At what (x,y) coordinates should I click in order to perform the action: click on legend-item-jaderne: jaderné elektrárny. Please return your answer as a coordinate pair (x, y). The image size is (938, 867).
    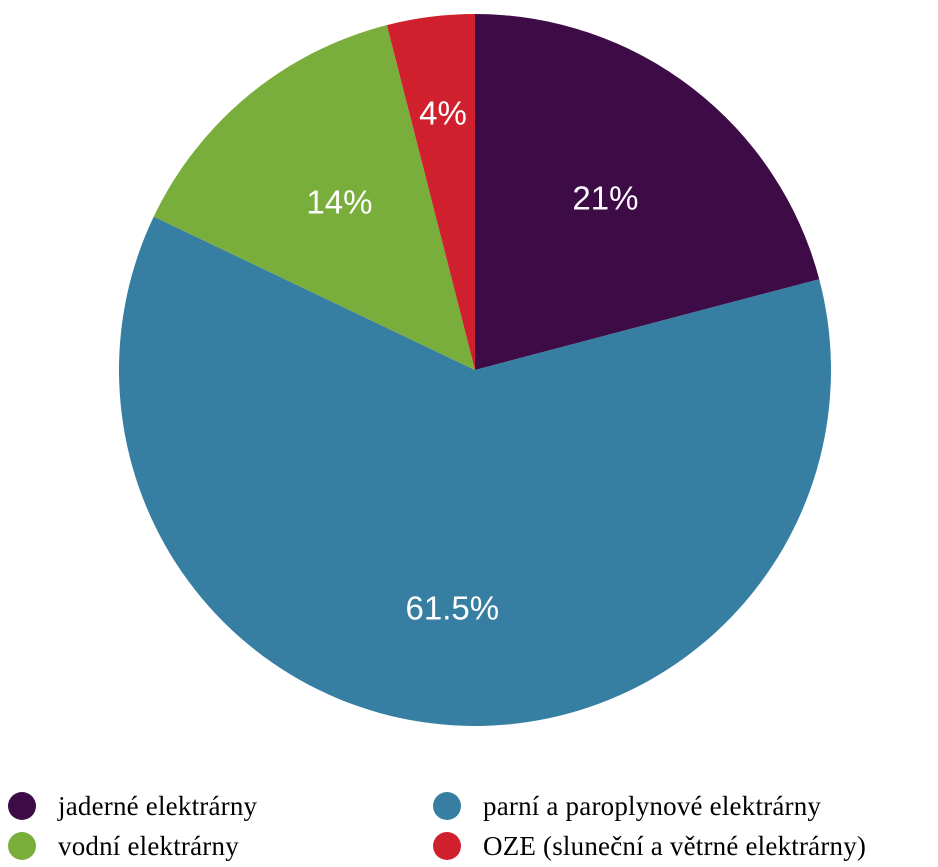
    Looking at the image, I should click on (132, 806).